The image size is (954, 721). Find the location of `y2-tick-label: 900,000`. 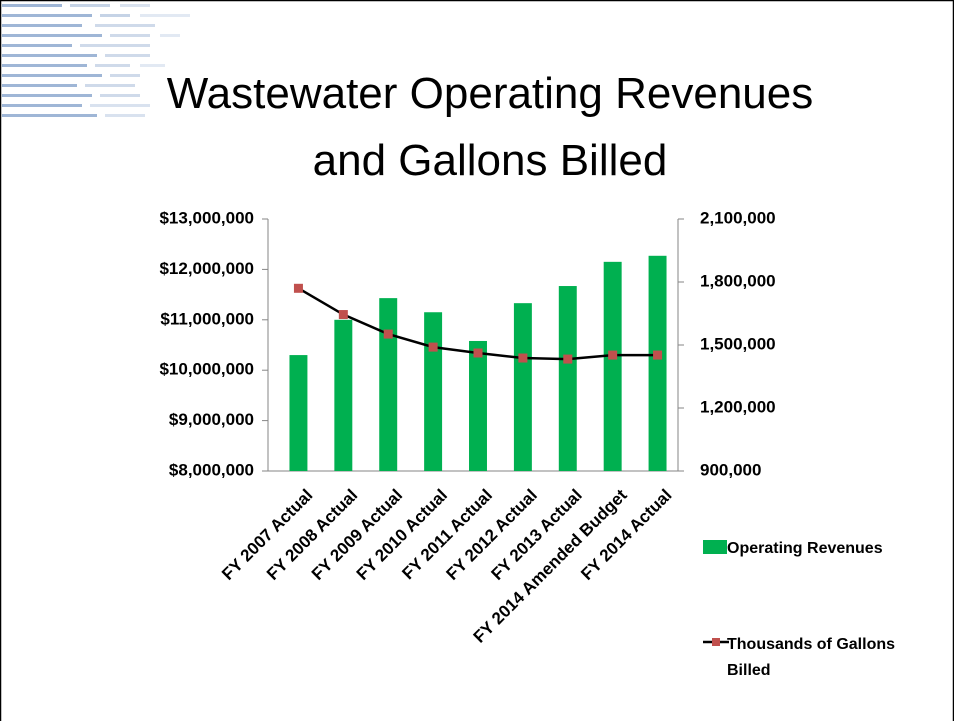

y2-tick-label: 900,000 is located at coordinates (730, 469).